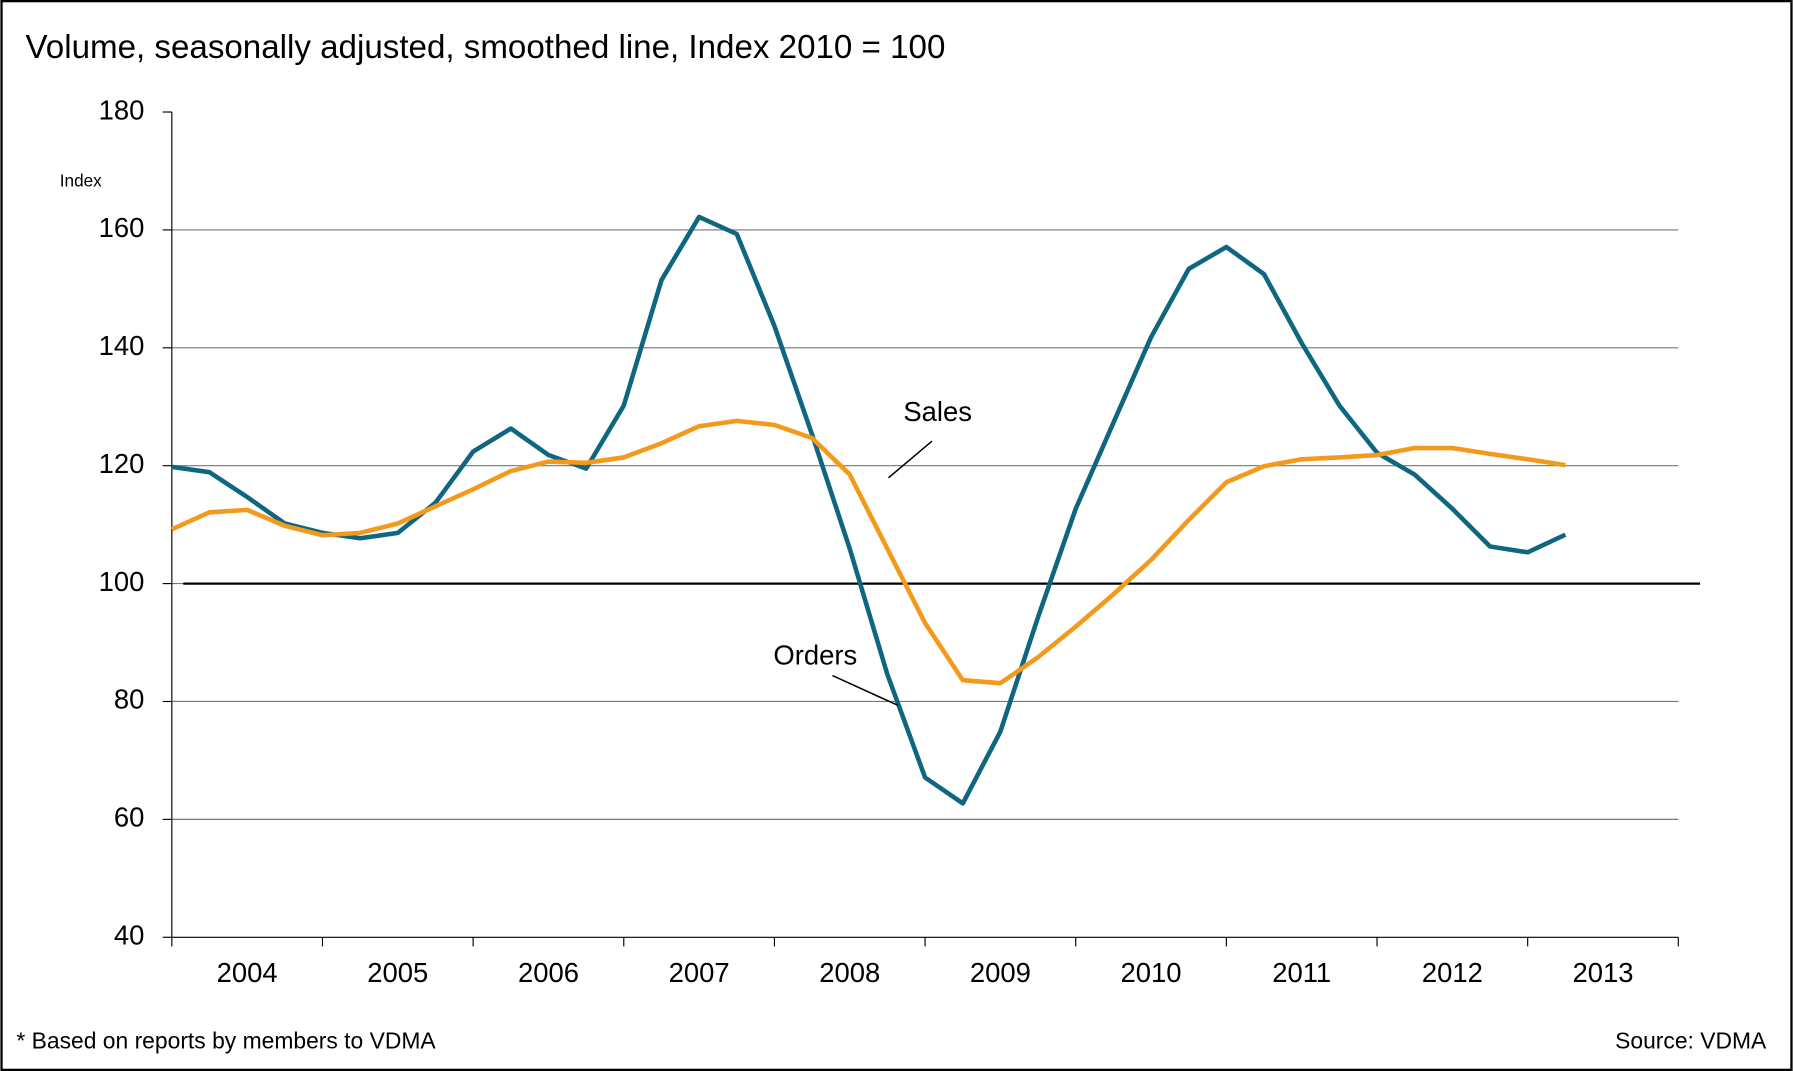  Describe the element at coordinates (1452, 972) in the screenshot. I see `x-tick-label: 2012` at that location.